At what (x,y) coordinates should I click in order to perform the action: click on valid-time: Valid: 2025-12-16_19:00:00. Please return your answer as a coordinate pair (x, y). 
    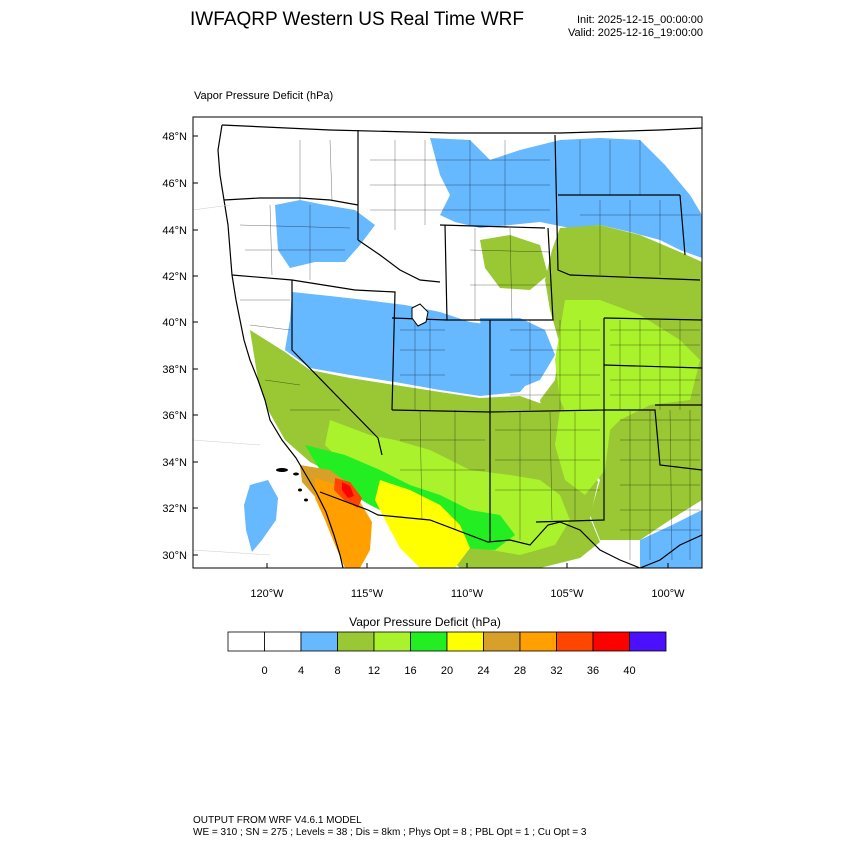
    Looking at the image, I should click on (635, 33).